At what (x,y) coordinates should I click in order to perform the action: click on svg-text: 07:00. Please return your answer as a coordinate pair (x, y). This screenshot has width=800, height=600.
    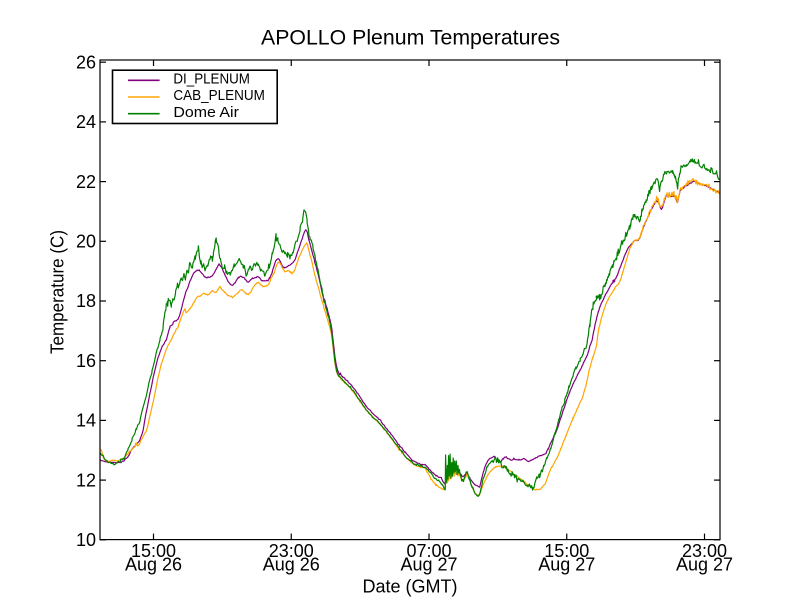
    Looking at the image, I should click on (428, 551).